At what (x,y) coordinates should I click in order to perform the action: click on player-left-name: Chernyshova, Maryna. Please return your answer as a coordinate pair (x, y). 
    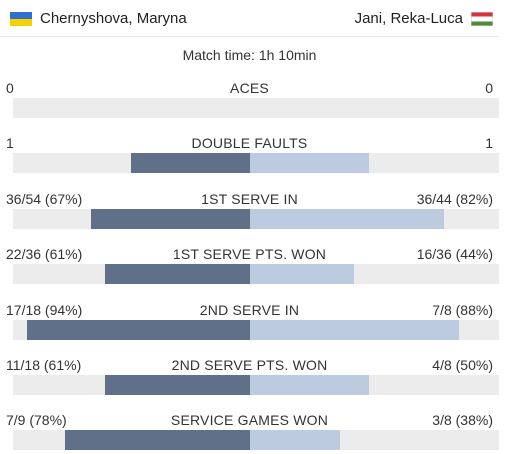
    Looking at the image, I should click on (113, 18).